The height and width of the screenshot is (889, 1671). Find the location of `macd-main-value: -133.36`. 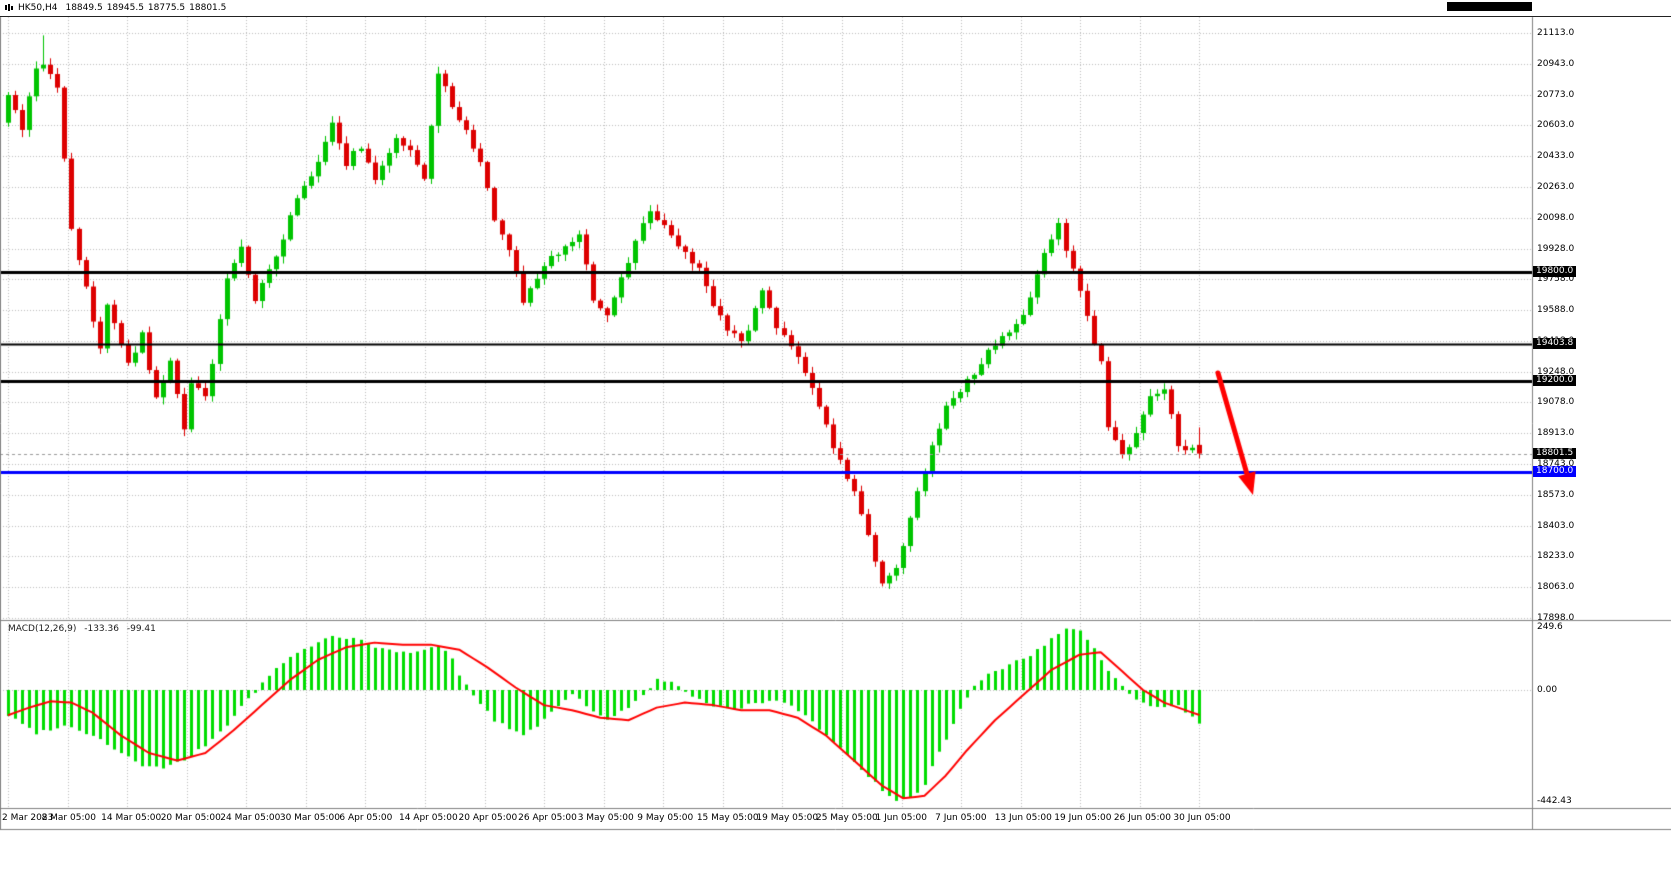

macd-main-value: -133.36 is located at coordinates (101, 629).